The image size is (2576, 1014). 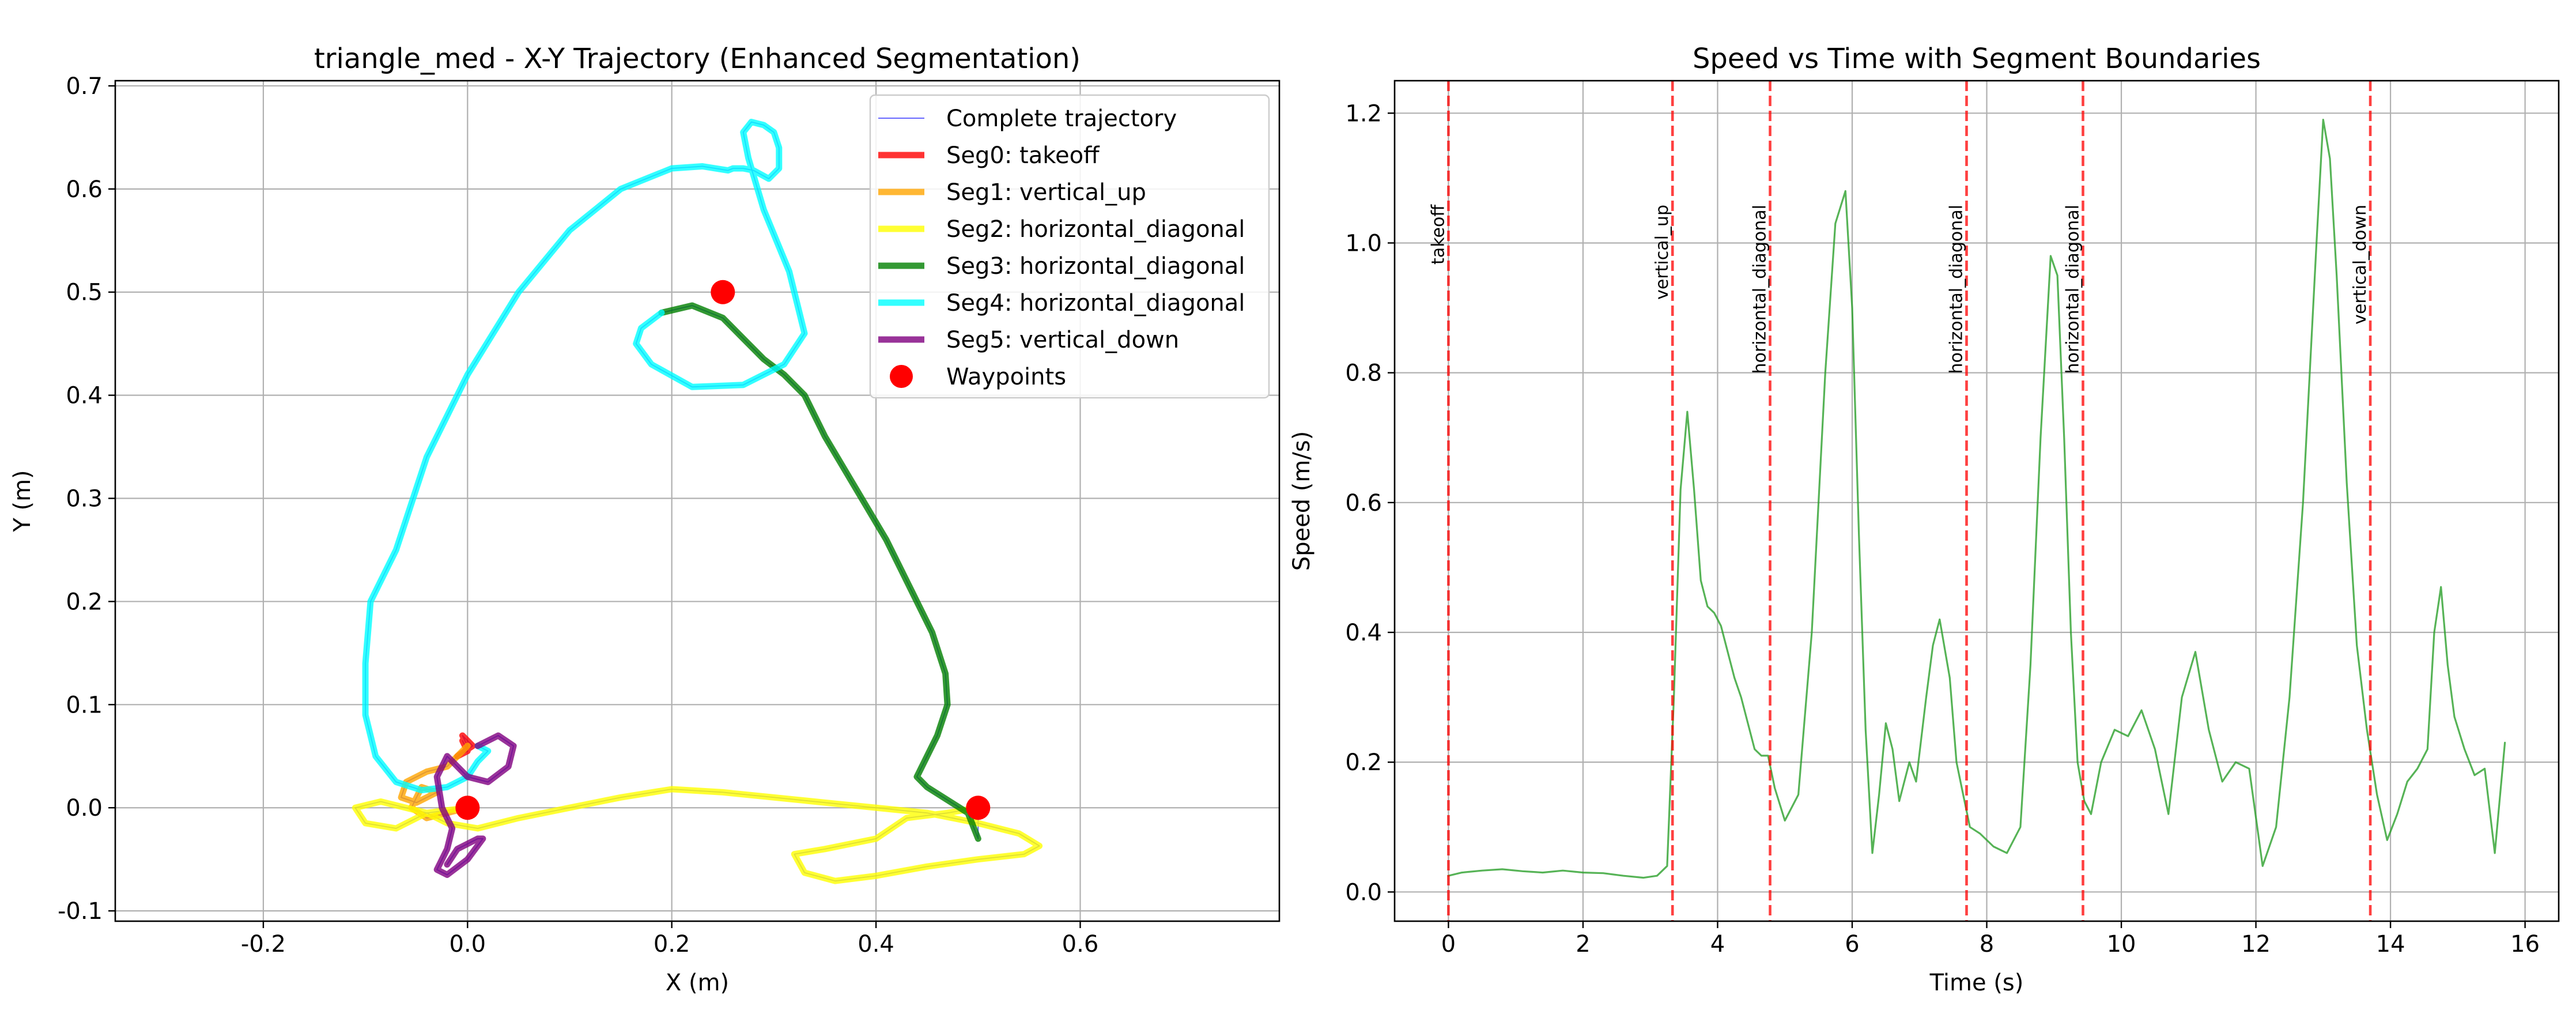 I want to click on legend-label: Seg1: vertical_up, so click(x=1046, y=193).